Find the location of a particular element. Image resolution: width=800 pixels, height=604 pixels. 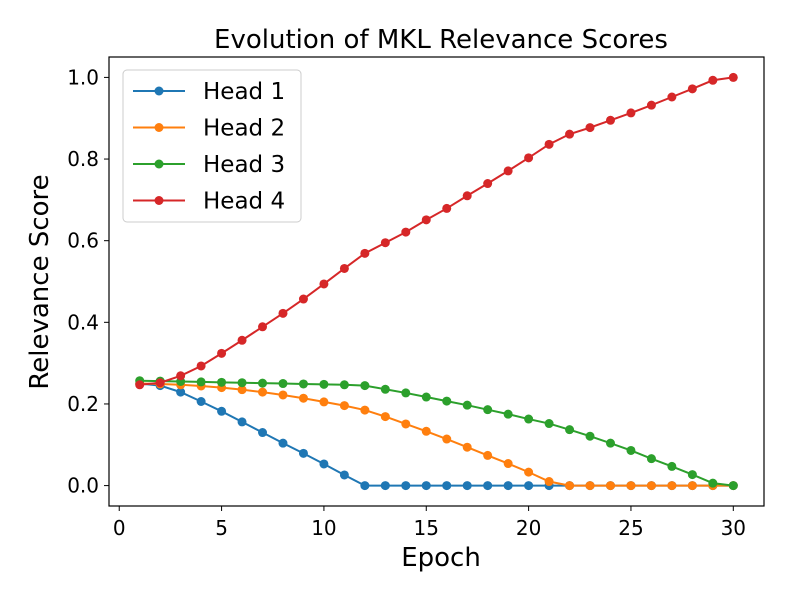

legend-label: Head 1 is located at coordinates (244, 92).